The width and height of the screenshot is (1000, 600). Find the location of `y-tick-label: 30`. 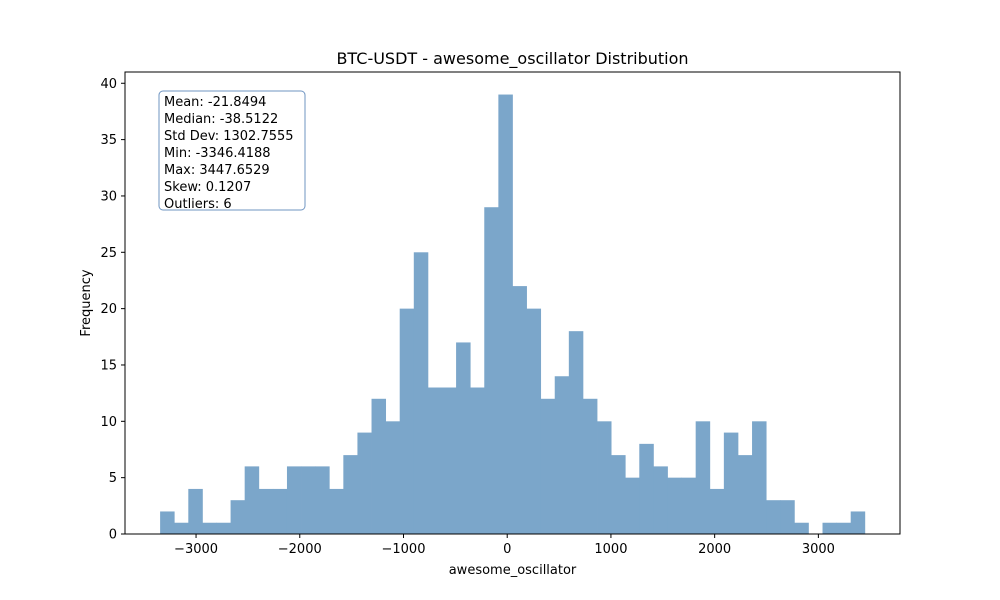

y-tick-label: 30 is located at coordinates (108, 196).